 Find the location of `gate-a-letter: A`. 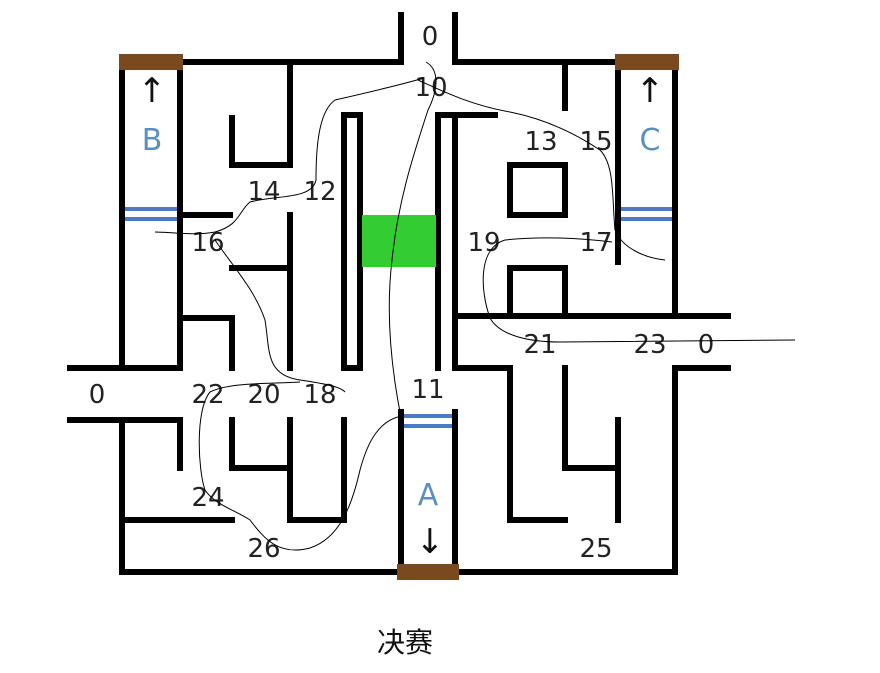

gate-a-letter: A is located at coordinates (428, 495).